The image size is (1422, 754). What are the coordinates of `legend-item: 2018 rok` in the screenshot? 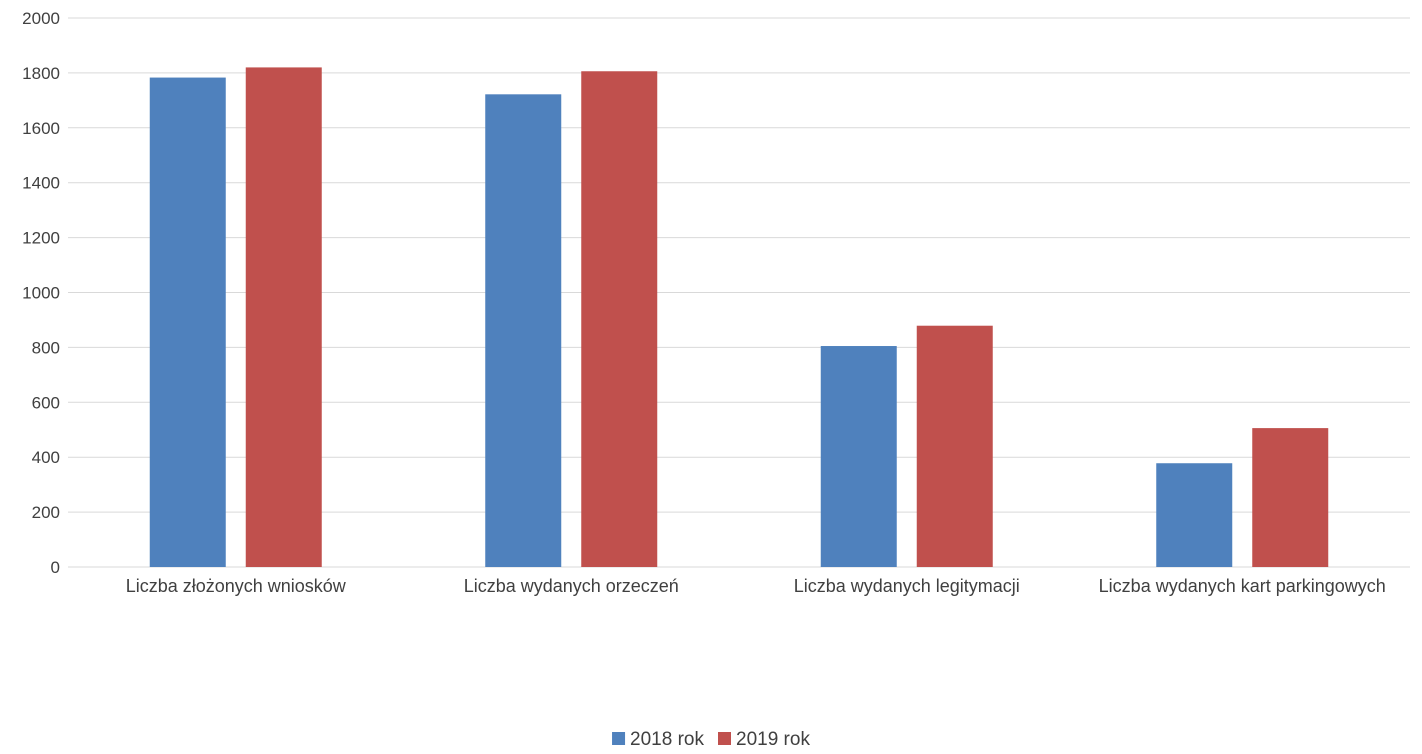 It's located at (658, 739).